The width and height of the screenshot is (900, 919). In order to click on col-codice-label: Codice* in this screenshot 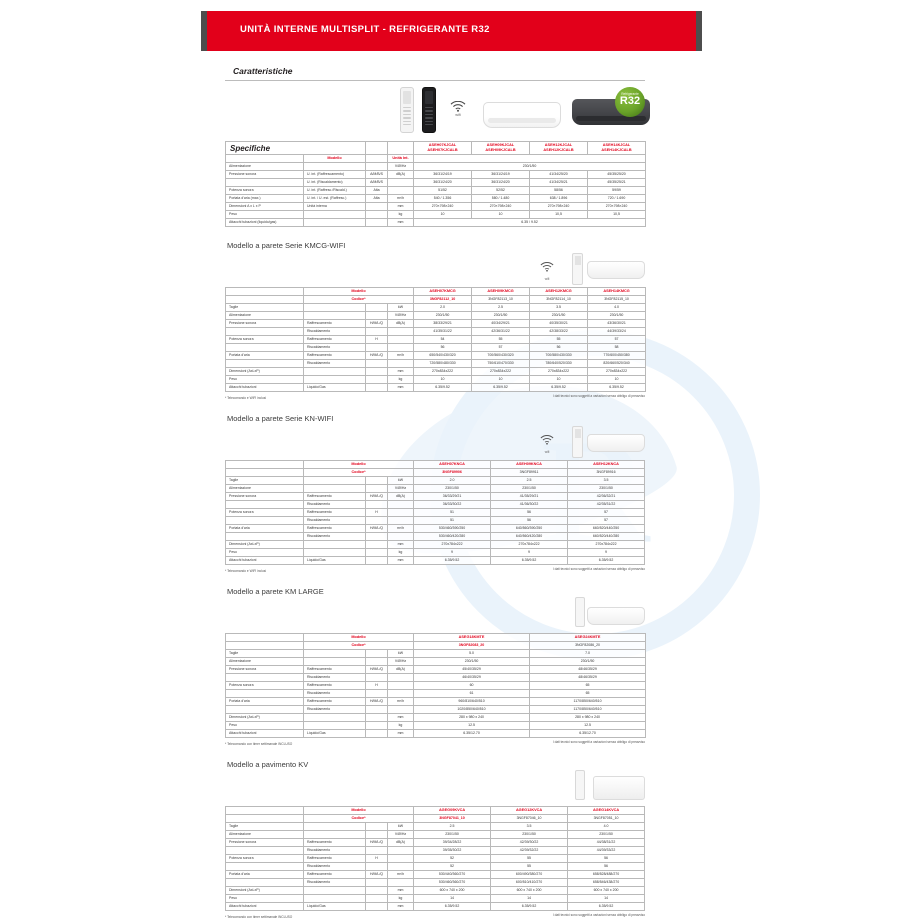, I will do `click(358, 645)`.